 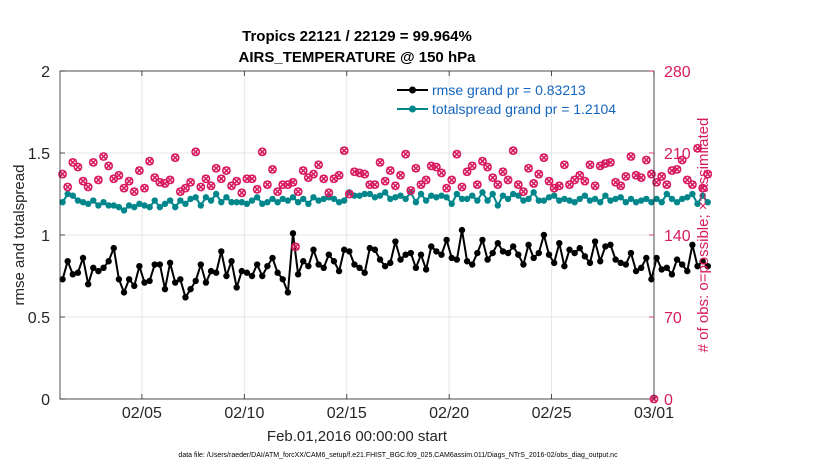 I want to click on legend-spread-label: totalspread grand pr = 1.2104, so click(x=524, y=109).